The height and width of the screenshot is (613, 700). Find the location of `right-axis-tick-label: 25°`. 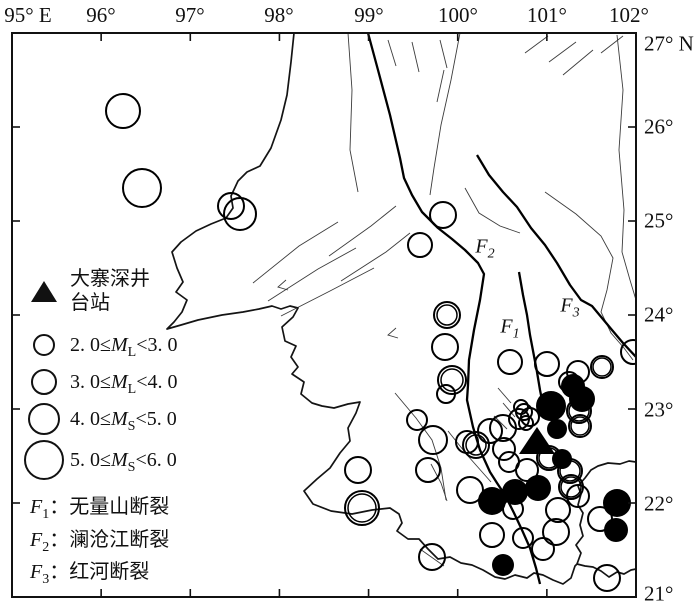

right-axis-tick-label: 25° is located at coordinates (659, 220).